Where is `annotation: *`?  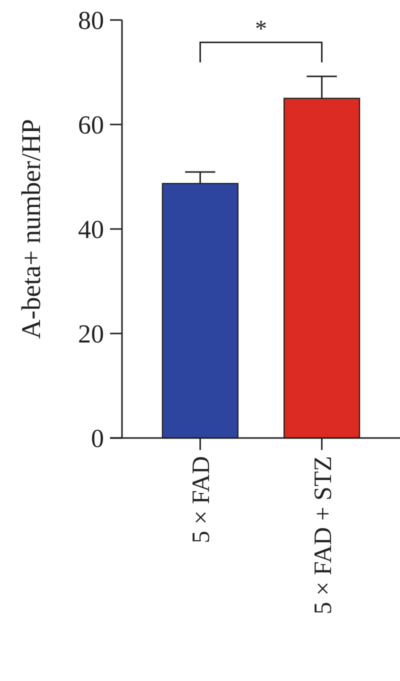
annotation: * is located at coordinates (261, 29).